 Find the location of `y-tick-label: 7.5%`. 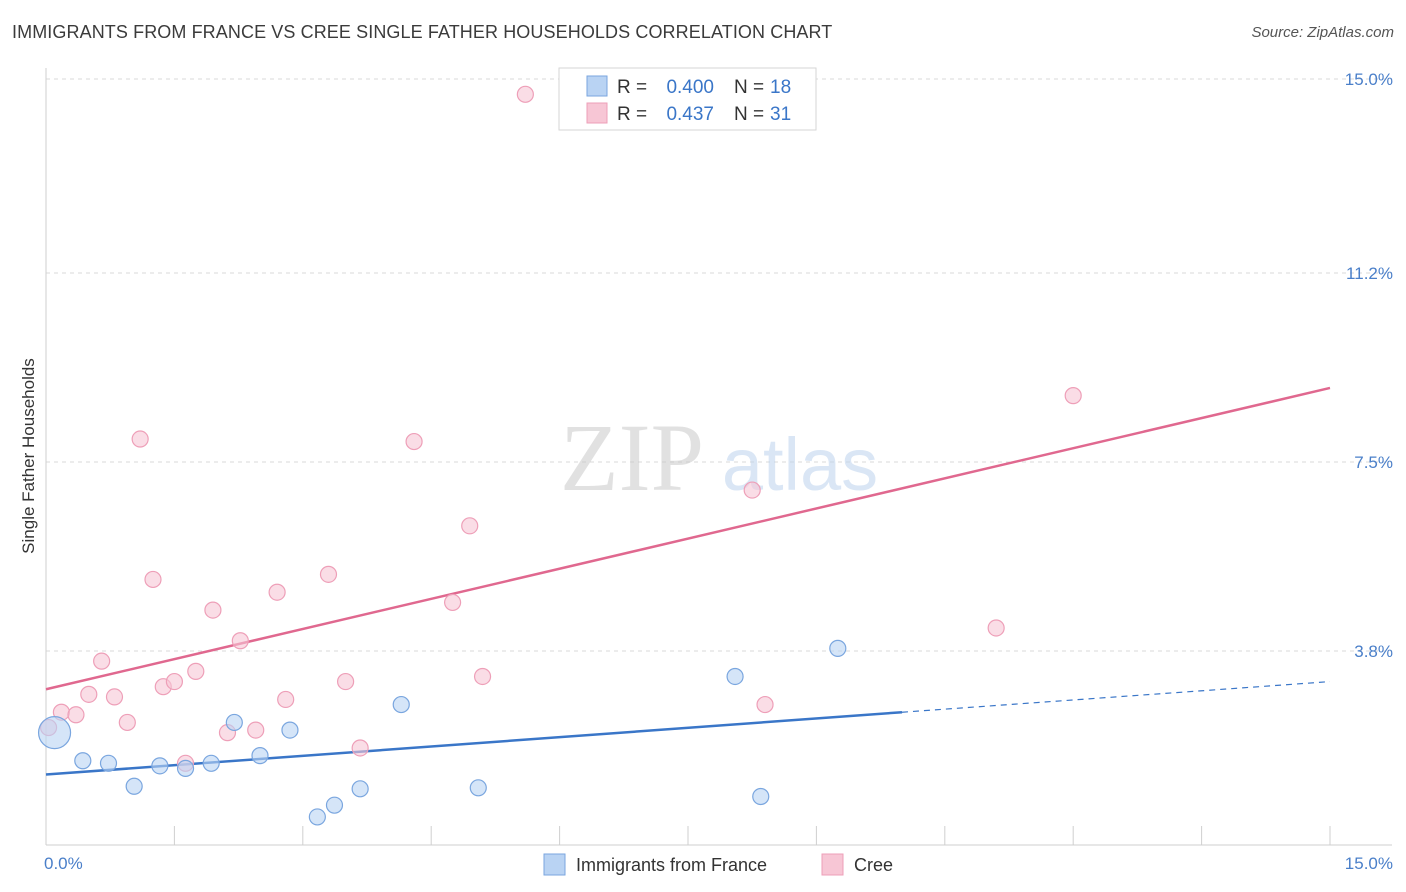

y-tick-label: 7.5% is located at coordinates (1373, 462).